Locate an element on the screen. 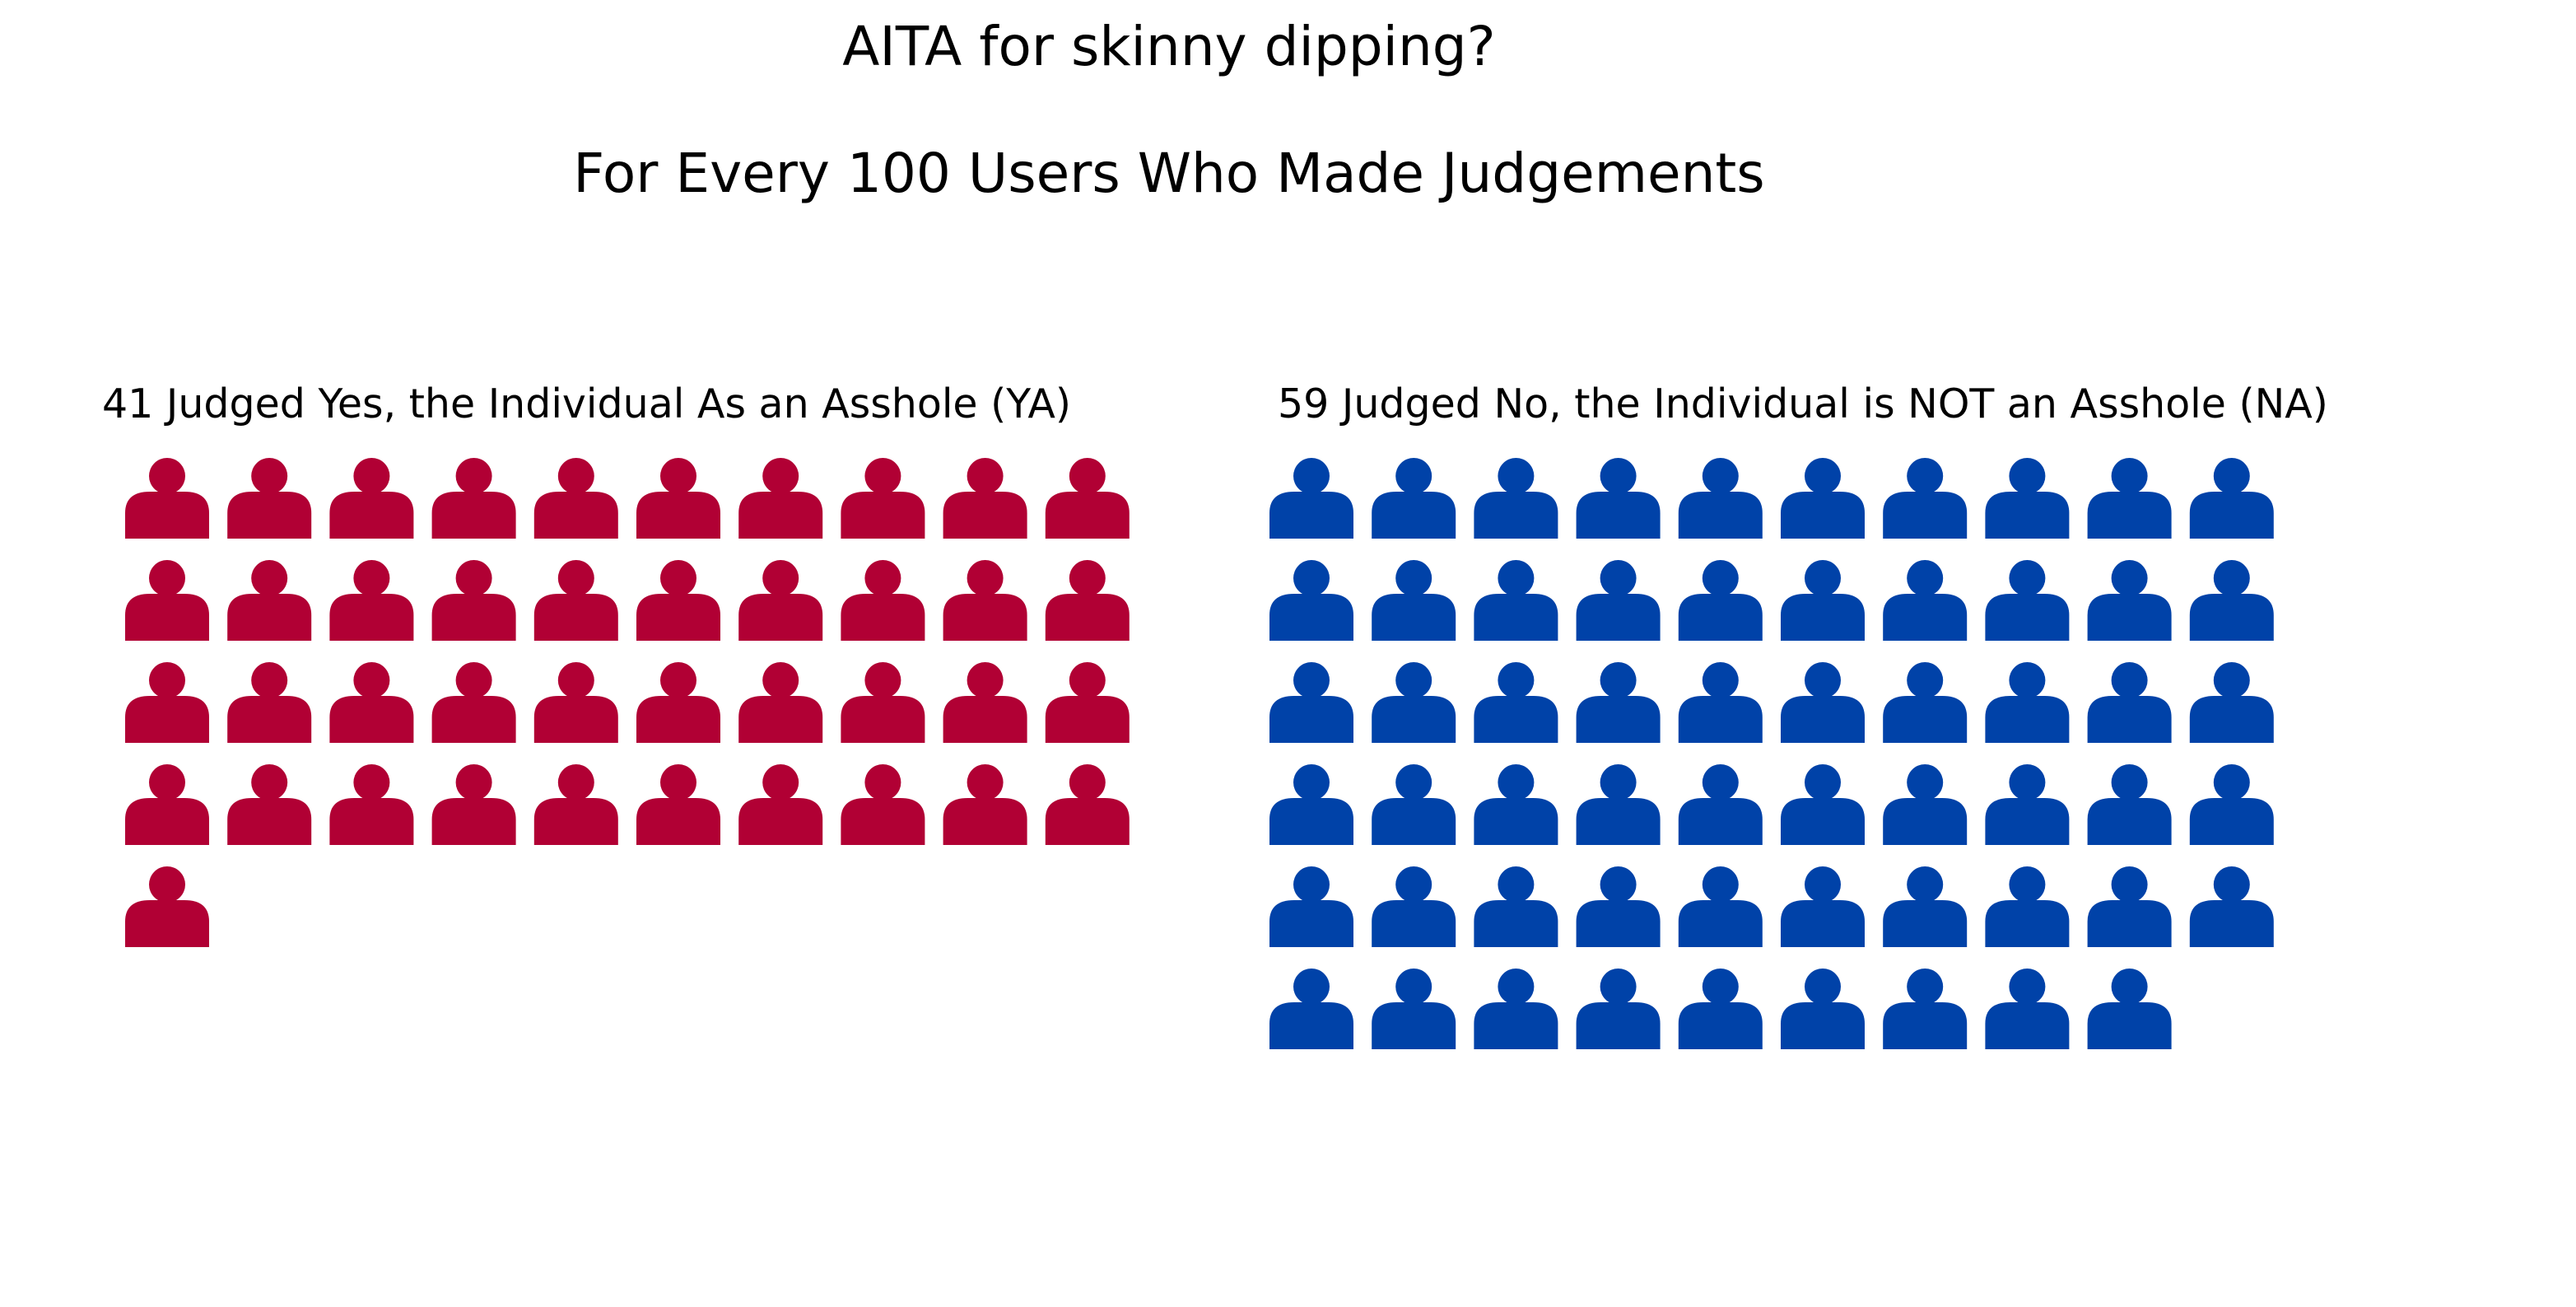 The width and height of the screenshot is (2576, 1307). chart-title: AITA for skinny dipping? is located at coordinates (1169, 47).